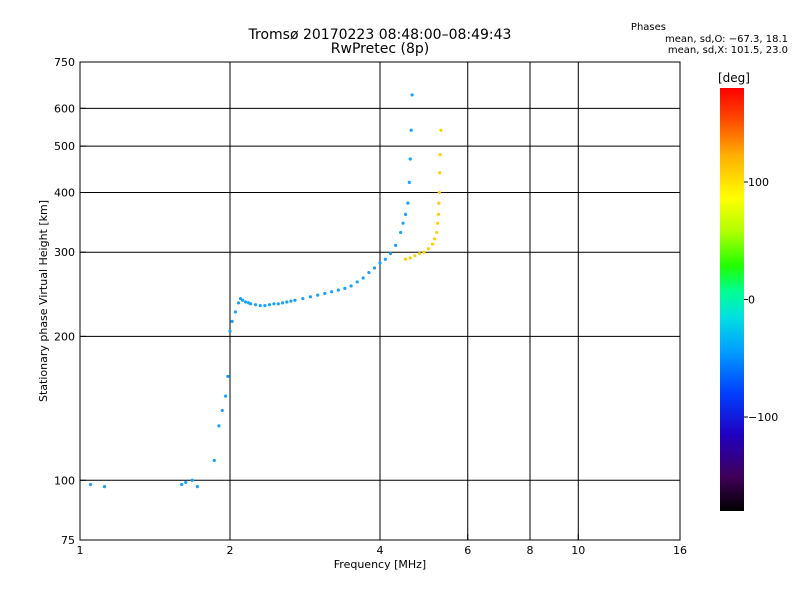  I want to click on x-tick-label: 8, so click(530, 550).